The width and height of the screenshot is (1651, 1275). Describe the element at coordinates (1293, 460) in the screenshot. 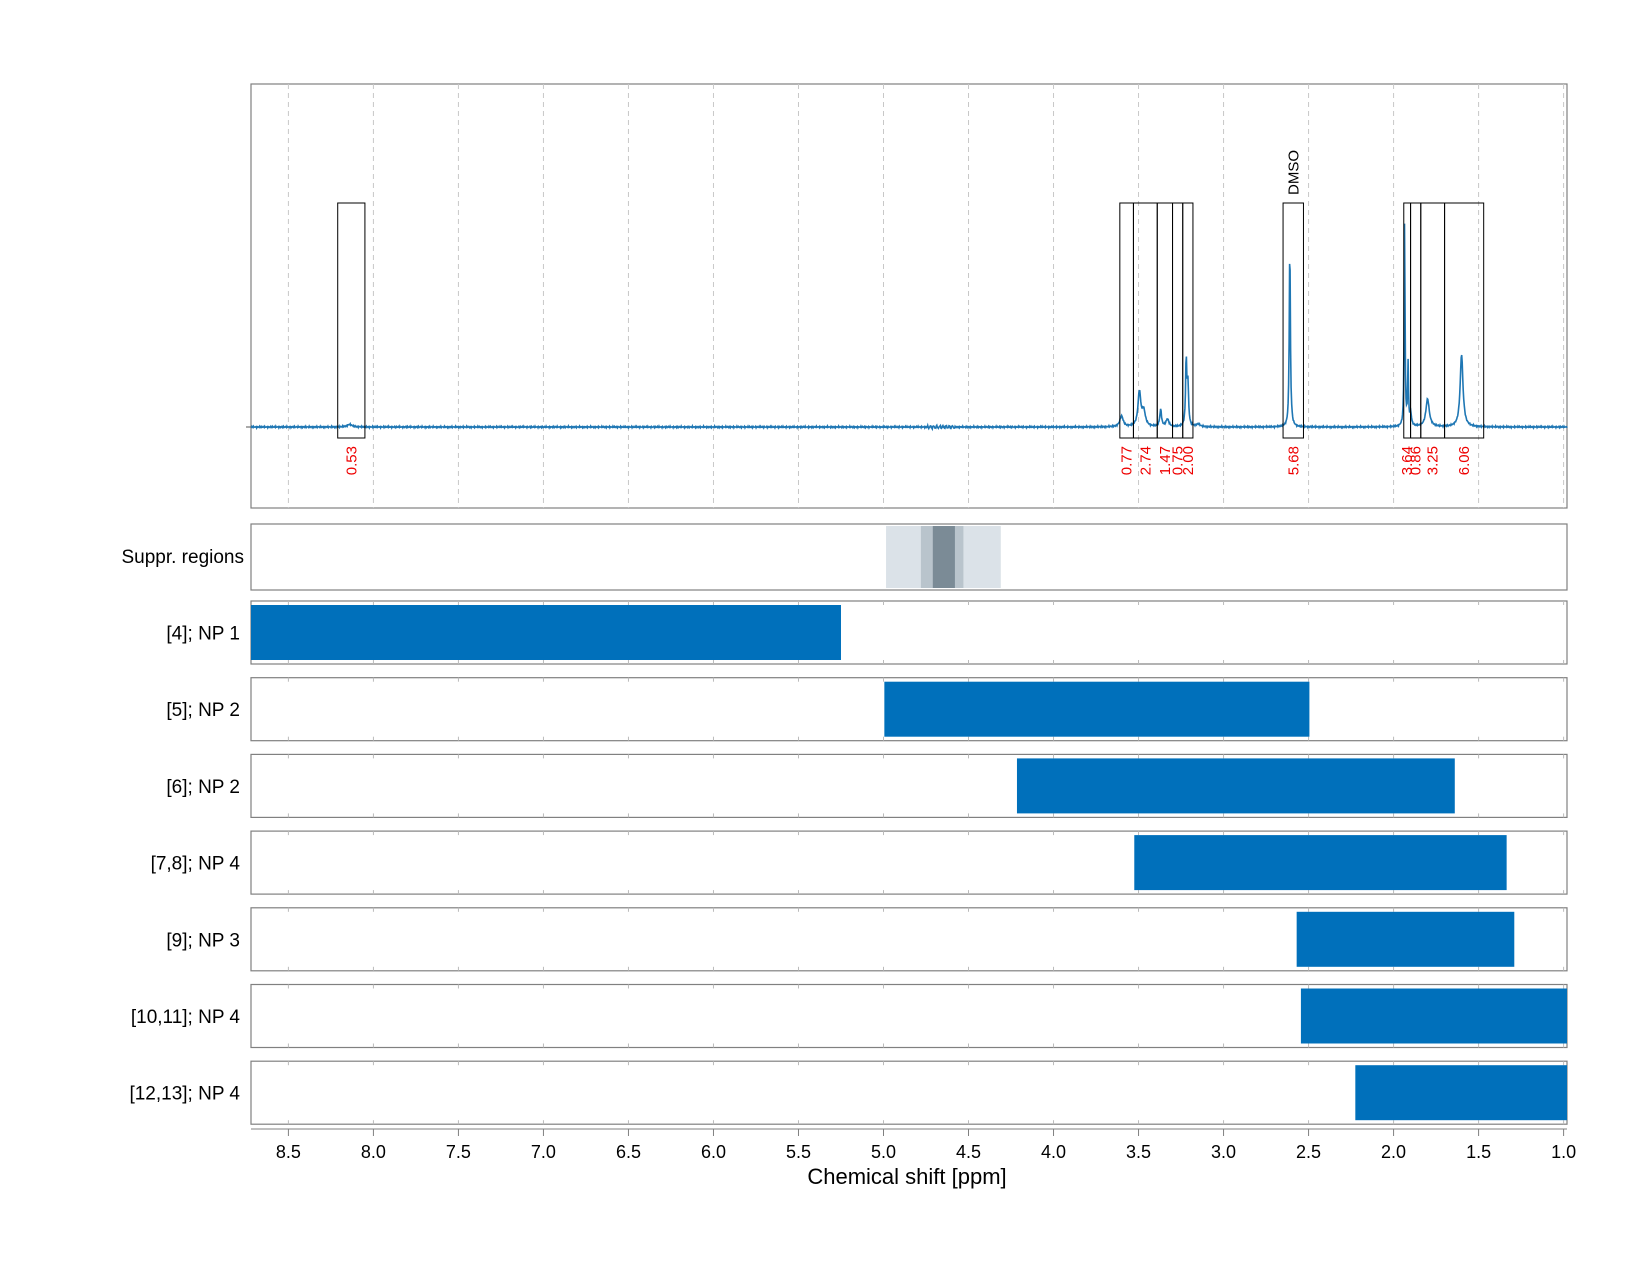

I see `integration-label: 5.68` at that location.